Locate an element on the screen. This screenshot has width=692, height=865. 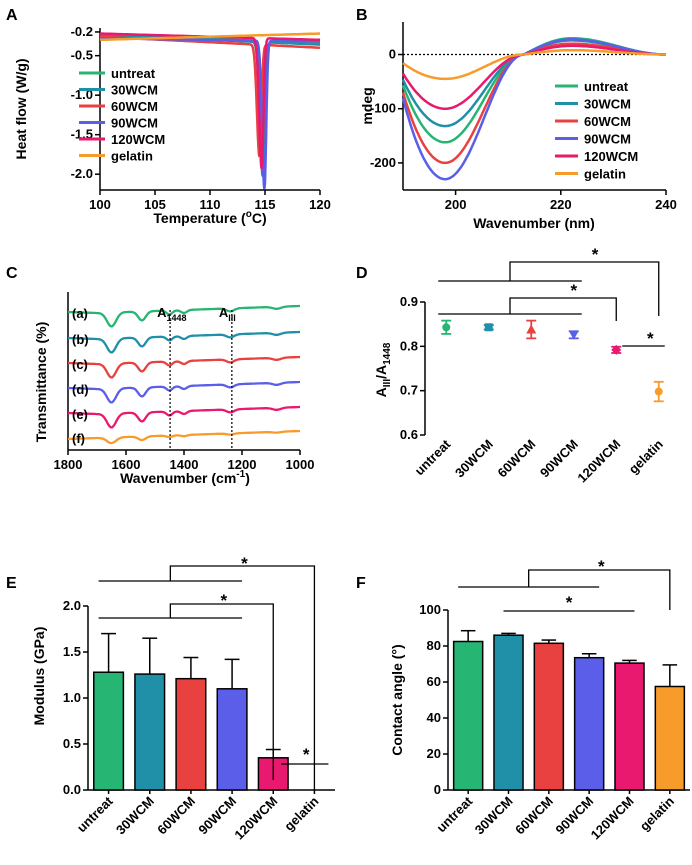
series-label-gelatin: (f) is located at coordinates (78, 438).